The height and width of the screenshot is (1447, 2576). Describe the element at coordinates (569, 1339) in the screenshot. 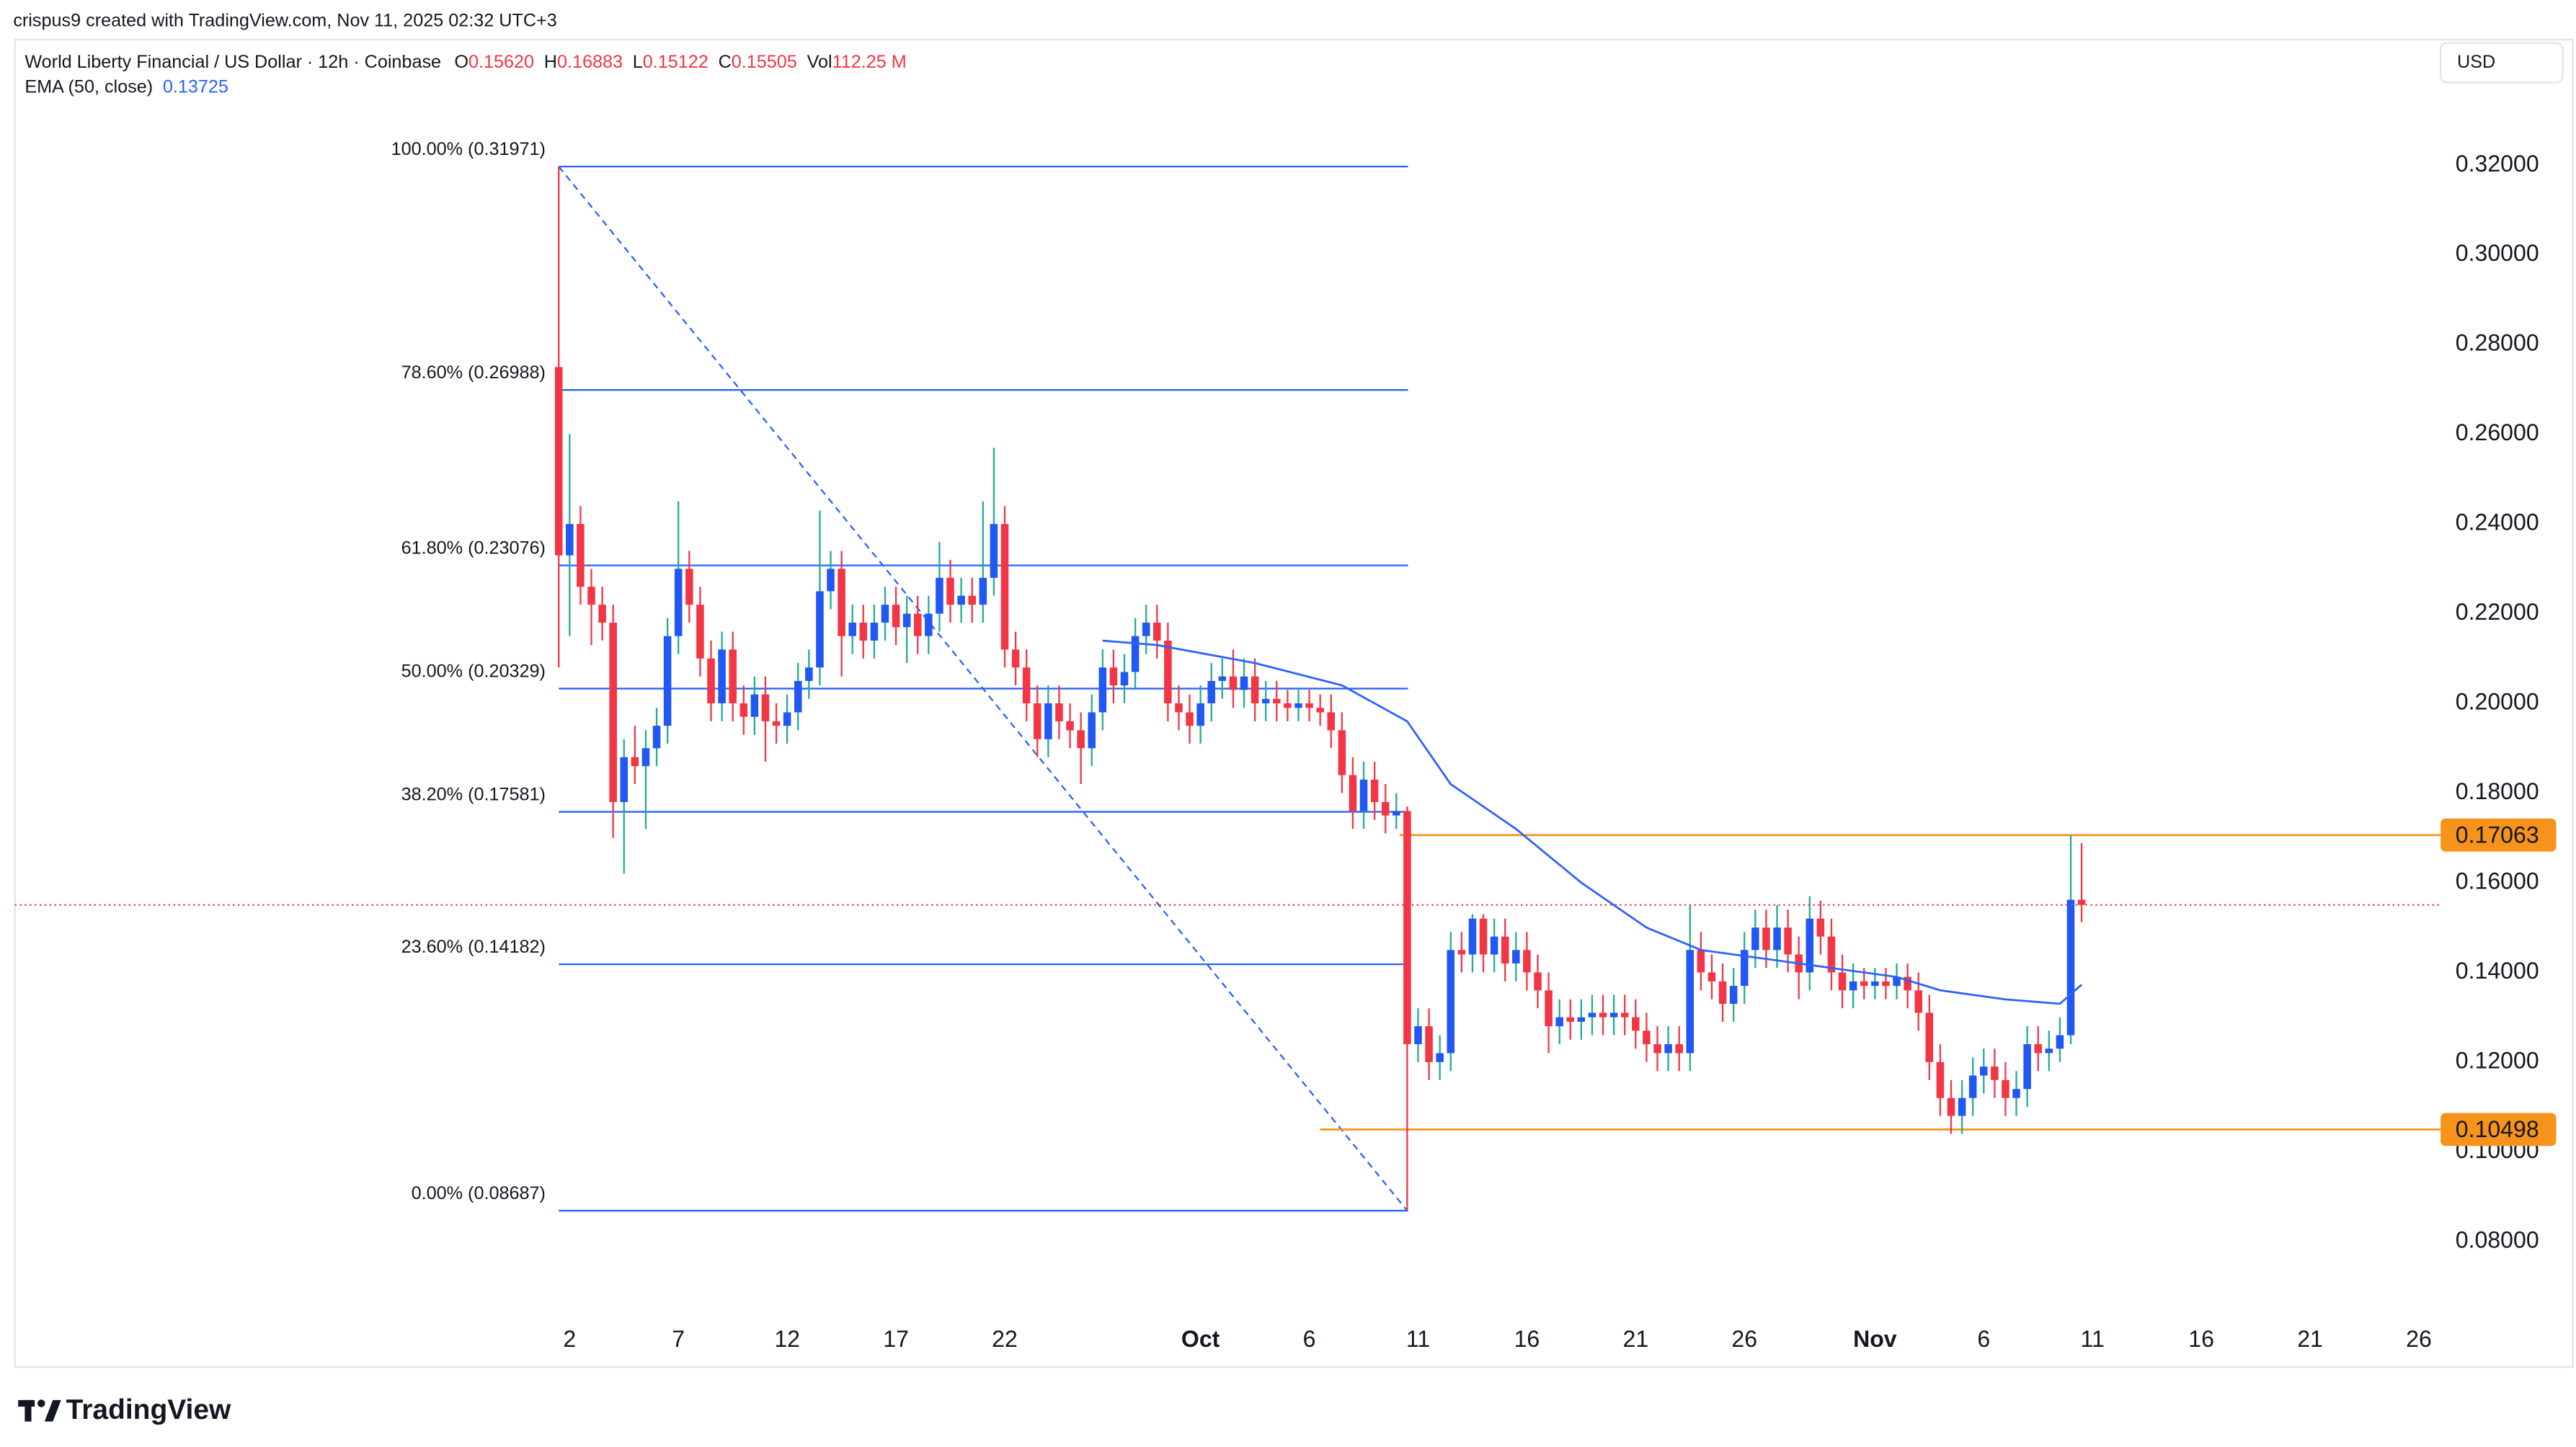

I see `x-tick-label: 2` at that location.